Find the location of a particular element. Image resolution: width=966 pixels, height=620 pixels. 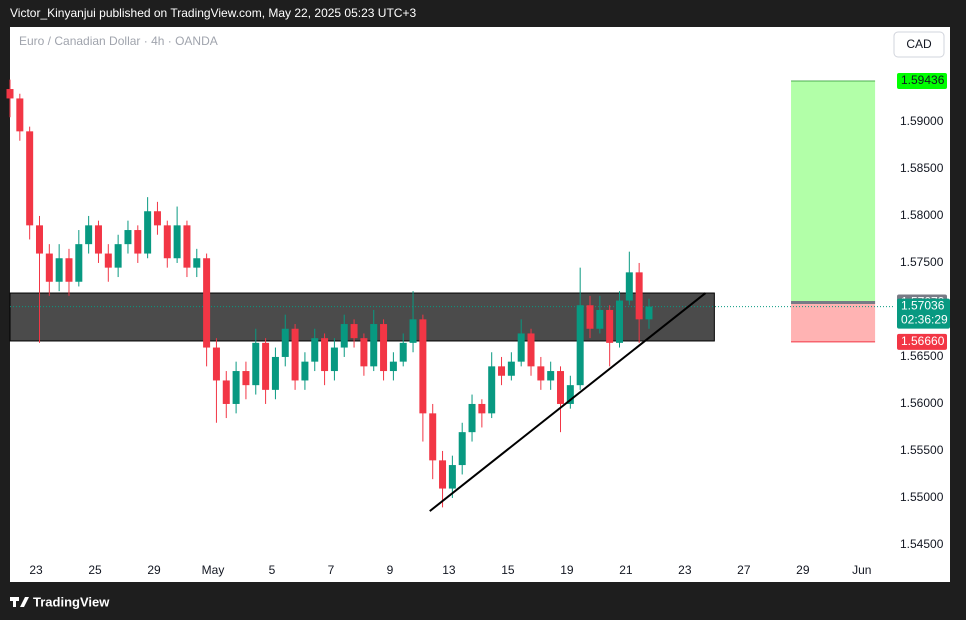

currency-button is located at coordinates (919, 44).